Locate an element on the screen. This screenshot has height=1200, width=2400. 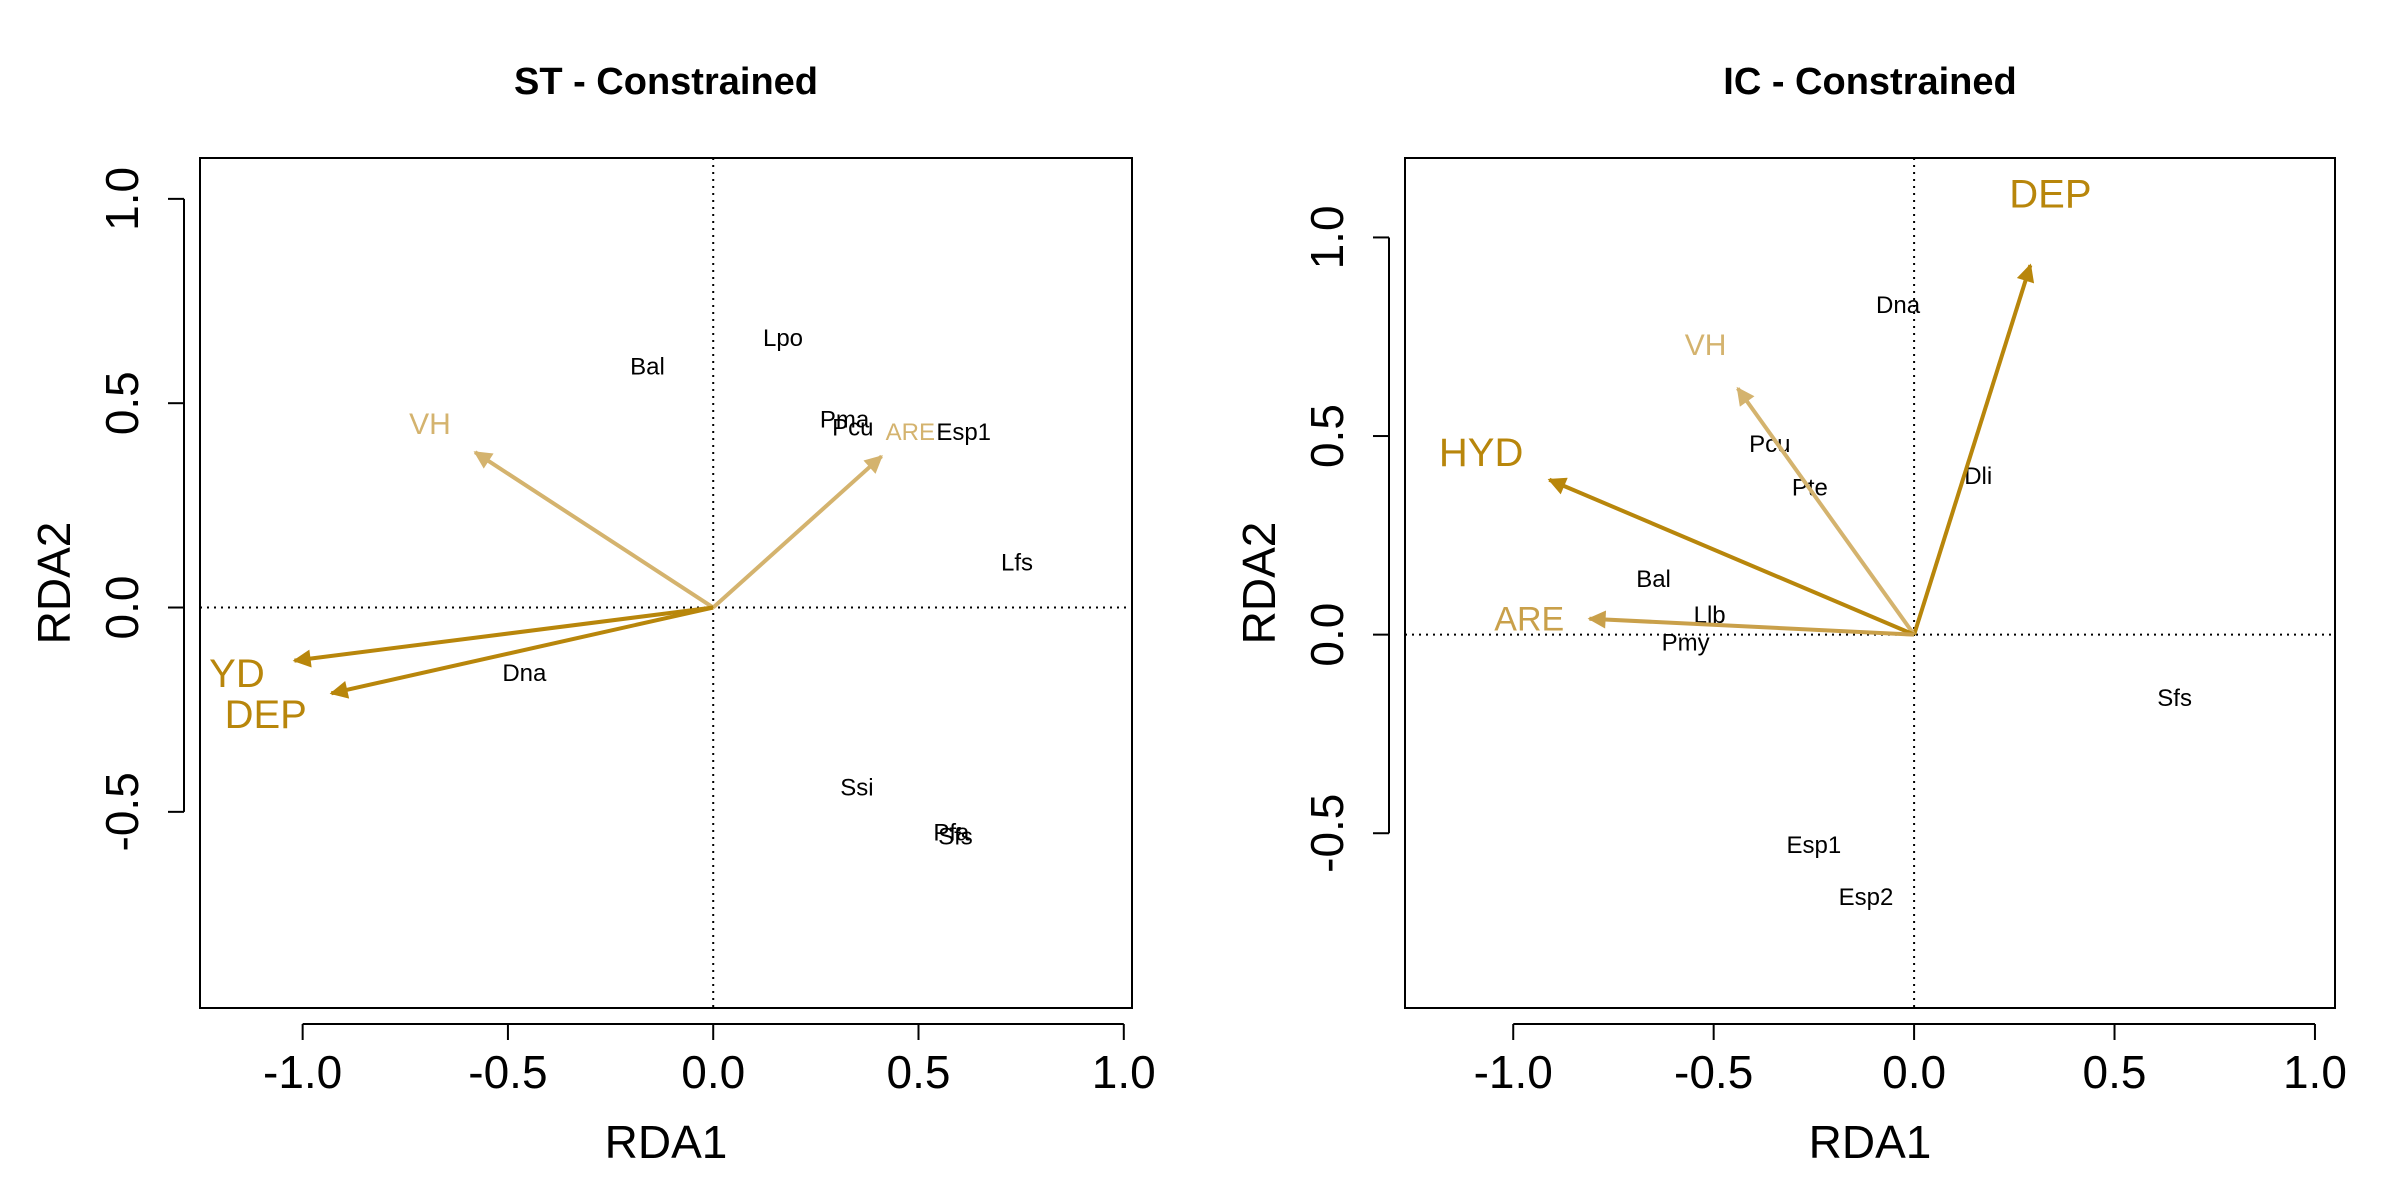
vector-label-hyd: HYD is located at coordinates (1481, 453).